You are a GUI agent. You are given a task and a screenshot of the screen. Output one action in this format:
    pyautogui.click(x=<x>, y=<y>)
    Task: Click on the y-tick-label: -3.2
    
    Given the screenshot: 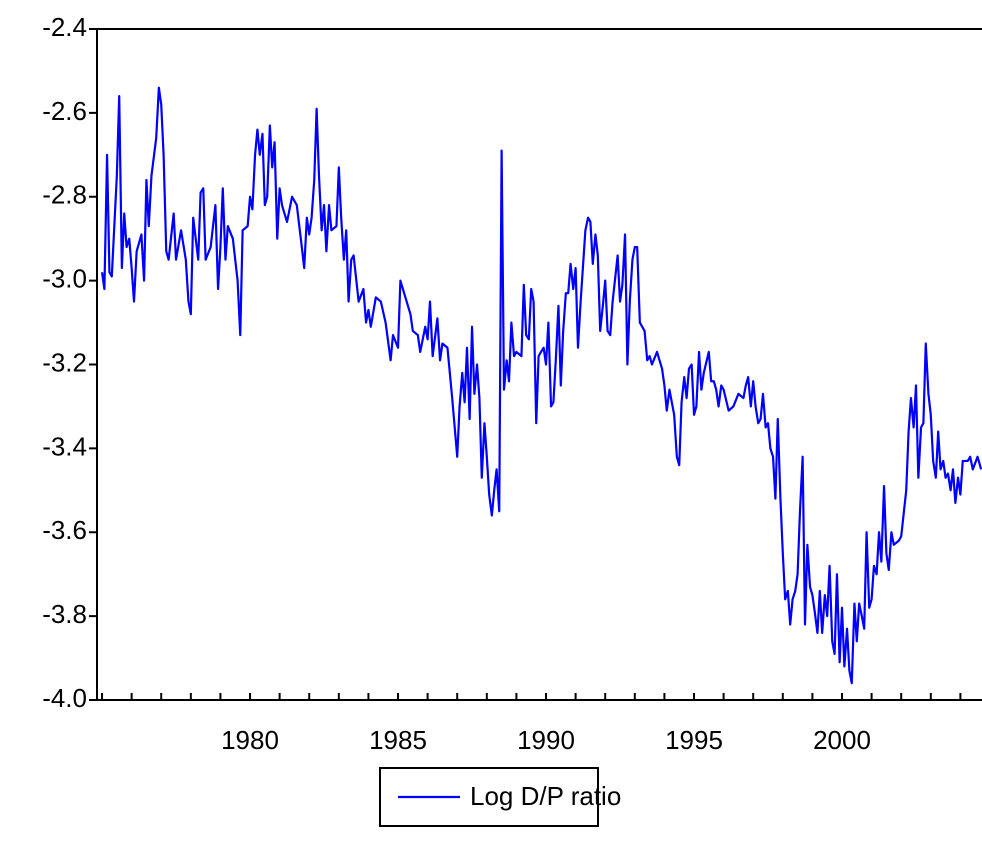 What is the action you would take?
    pyautogui.click(x=64, y=362)
    